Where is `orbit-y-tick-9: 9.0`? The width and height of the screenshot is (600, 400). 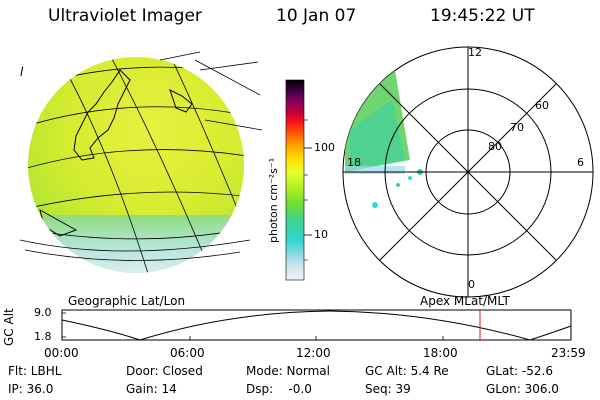
orbit-y-tick-9: 9.0 is located at coordinates (43, 312).